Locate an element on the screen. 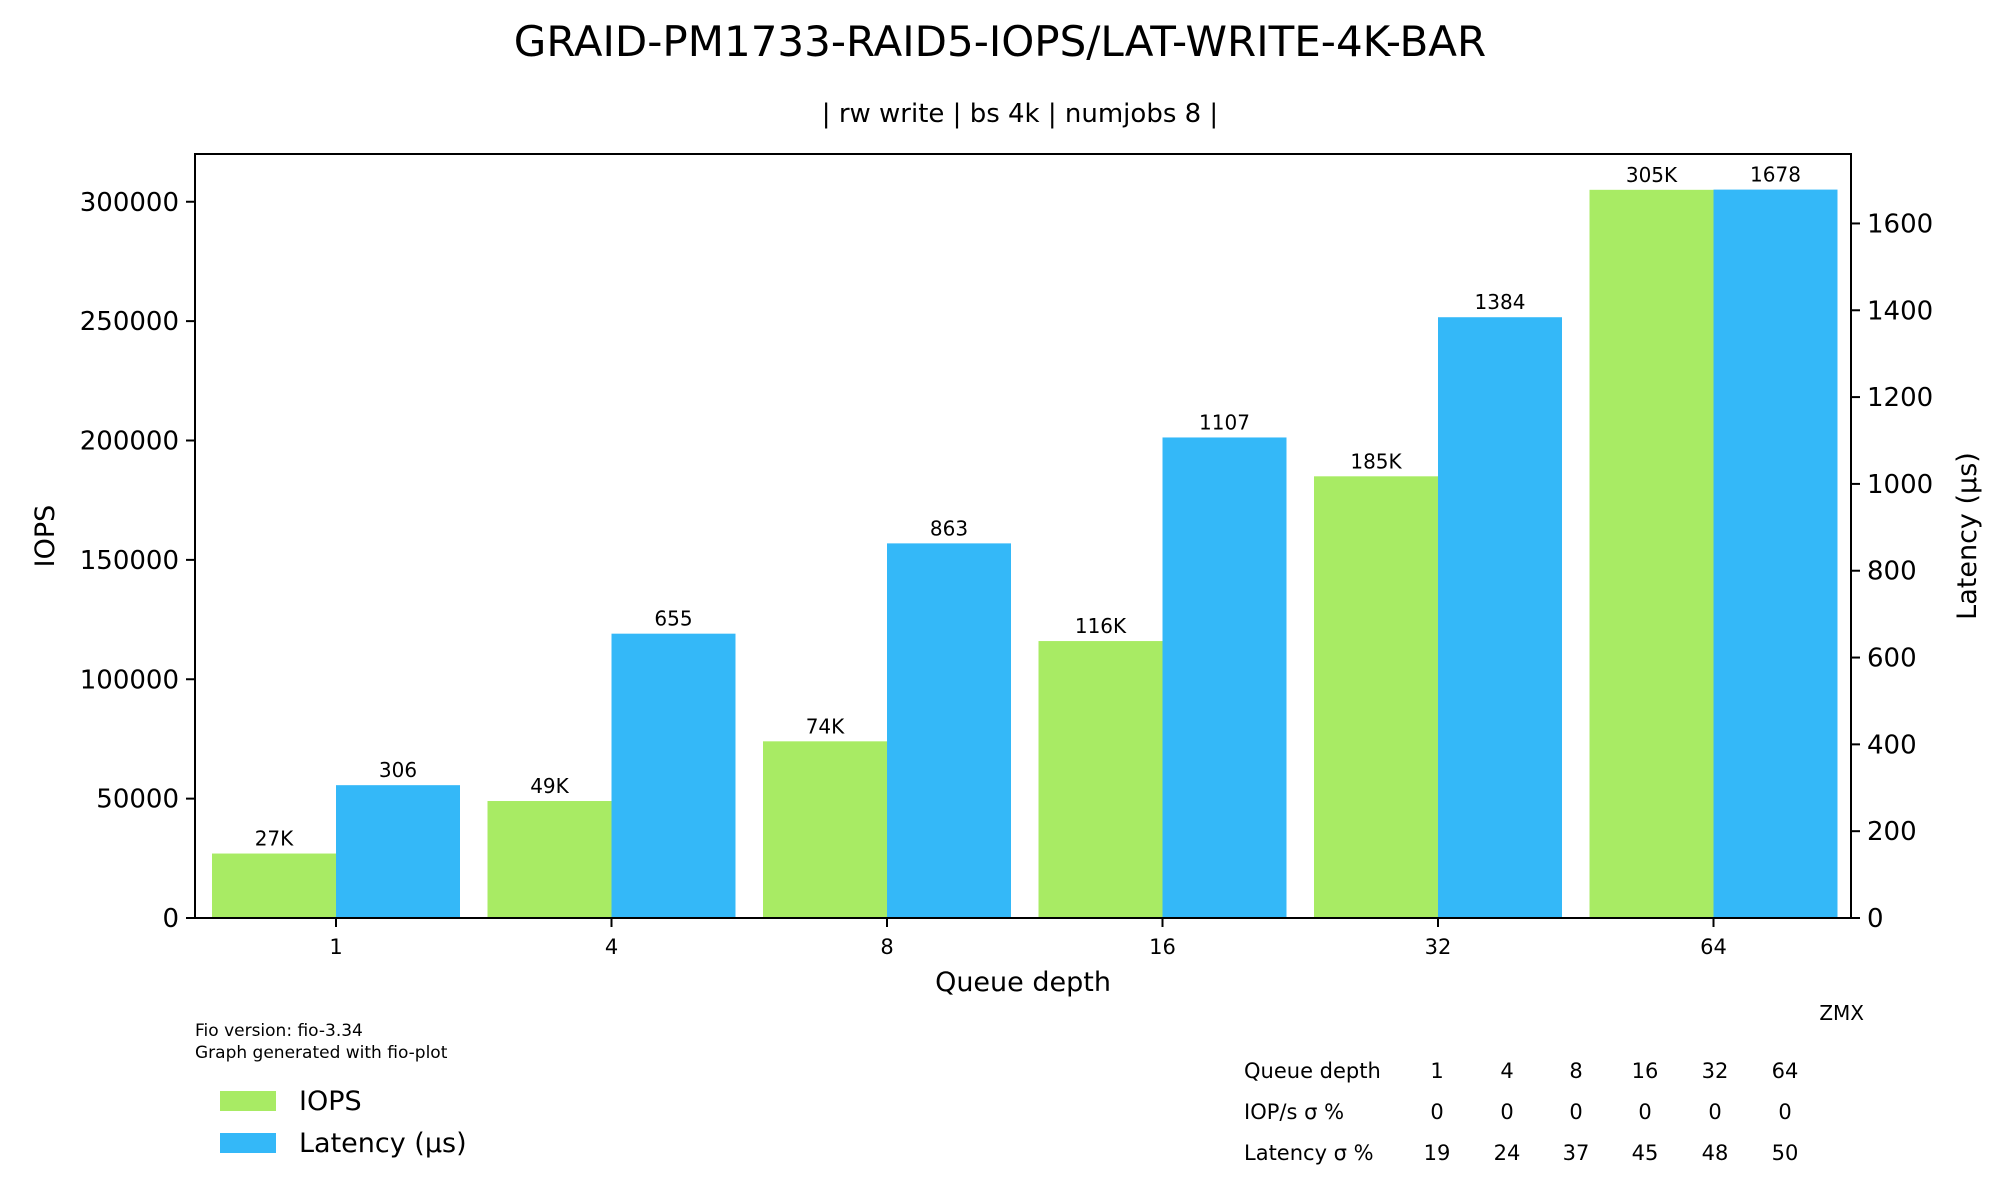 The image size is (2000, 1200). iops-bar-label-64: 305K is located at coordinates (1652, 175).